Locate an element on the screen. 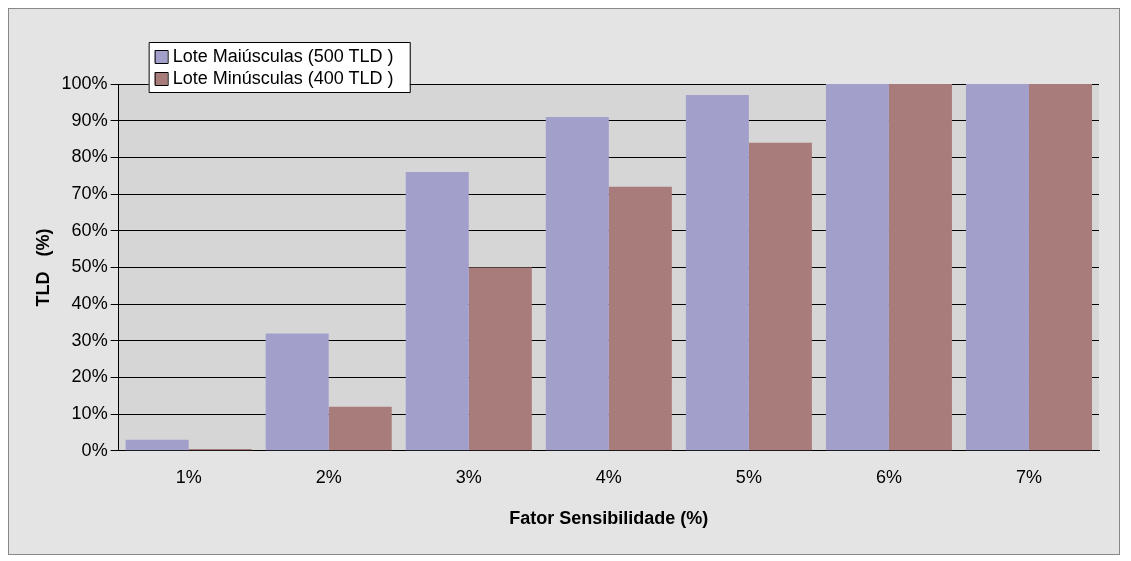  y-axis-title: TLD (%) is located at coordinates (42, 267).